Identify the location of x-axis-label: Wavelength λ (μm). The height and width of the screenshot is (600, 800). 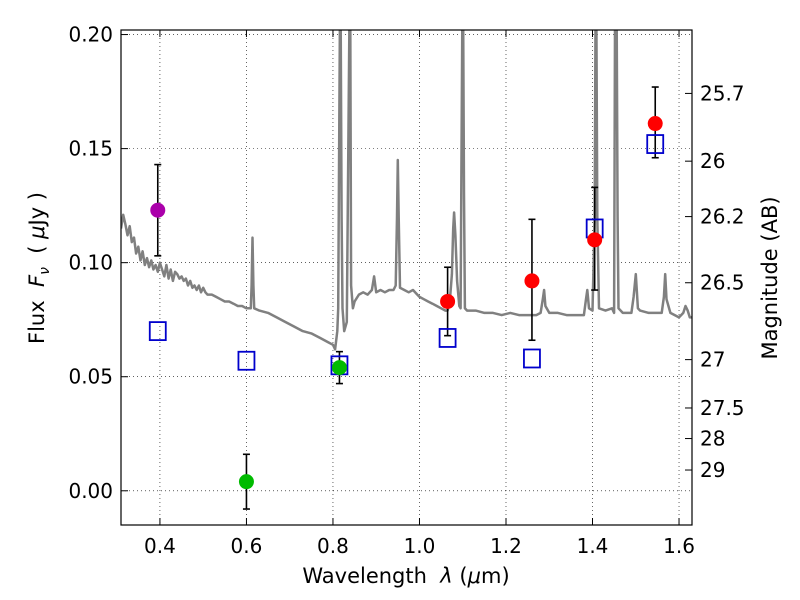
(405, 576).